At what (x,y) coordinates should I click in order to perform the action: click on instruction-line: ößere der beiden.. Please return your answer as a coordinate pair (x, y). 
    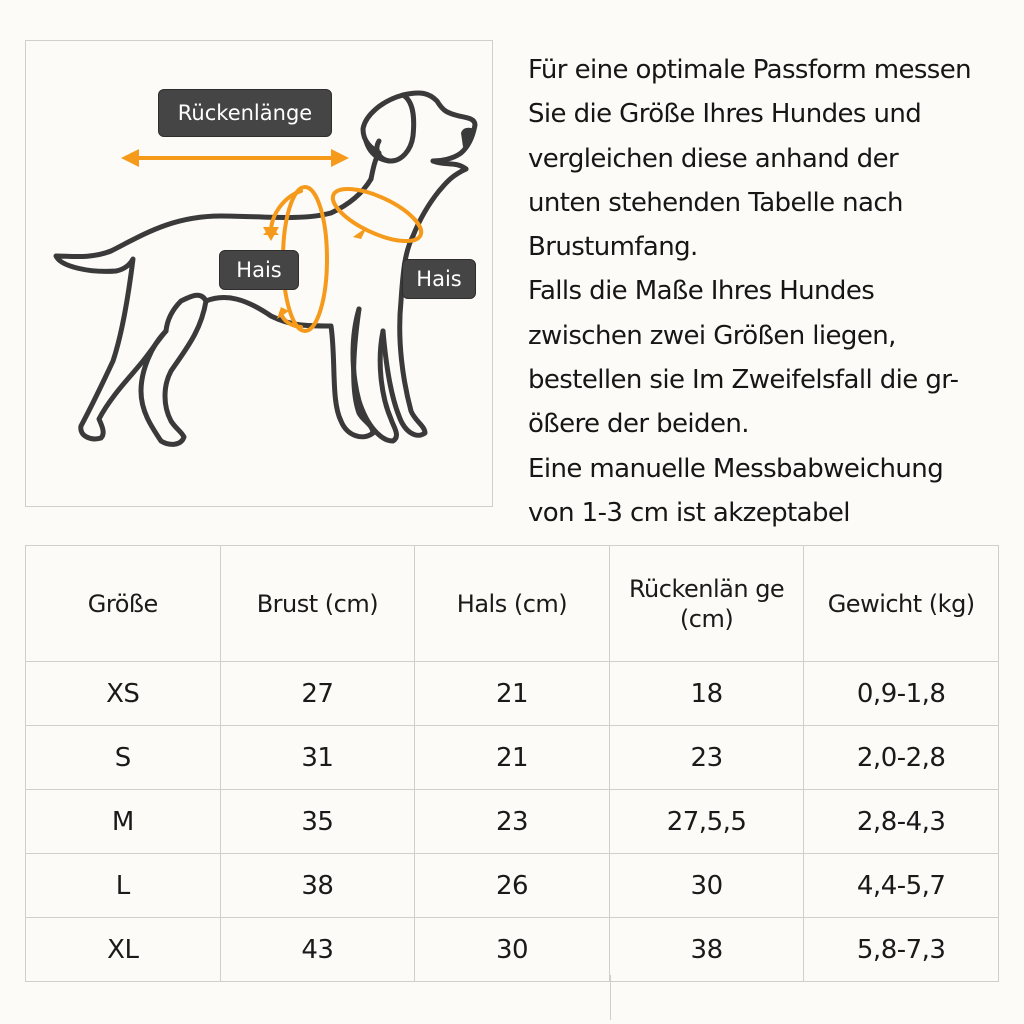
    Looking at the image, I should click on (638, 424).